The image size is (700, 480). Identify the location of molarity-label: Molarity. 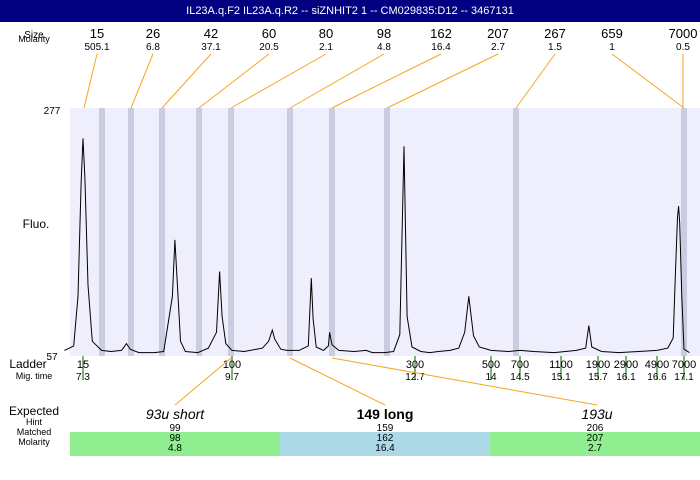
(34, 39).